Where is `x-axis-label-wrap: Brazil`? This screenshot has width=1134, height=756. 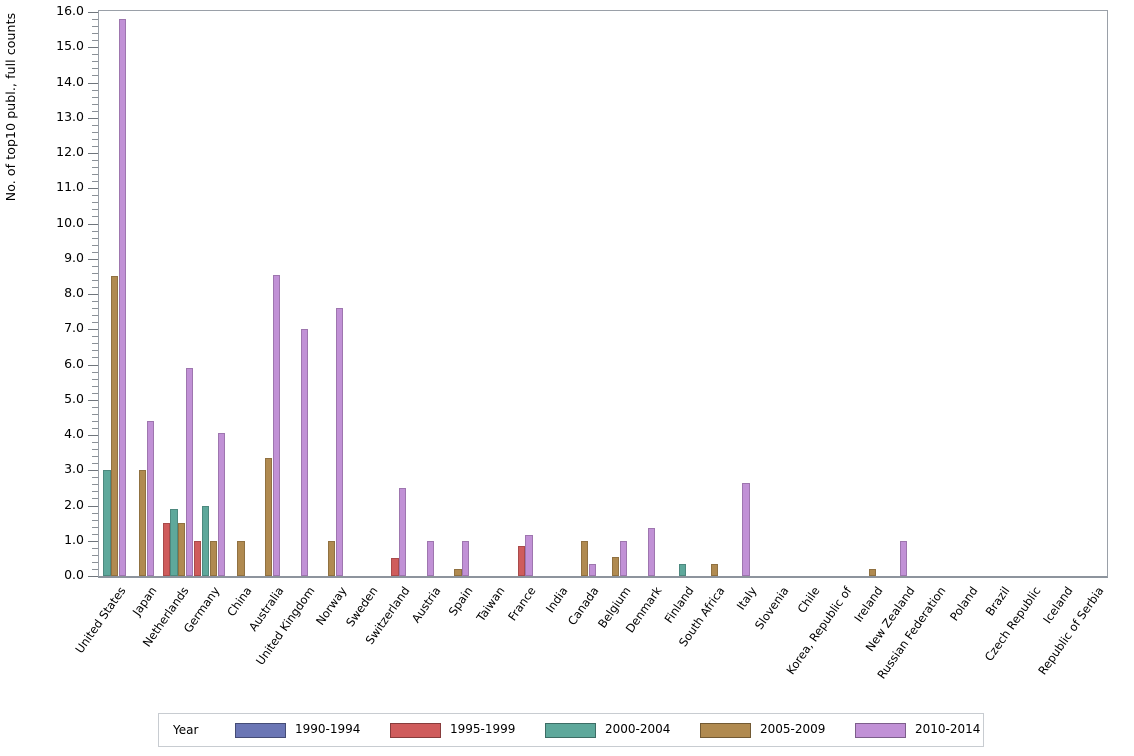 x-axis-label-wrap: Brazil is located at coordinates (997, 601).